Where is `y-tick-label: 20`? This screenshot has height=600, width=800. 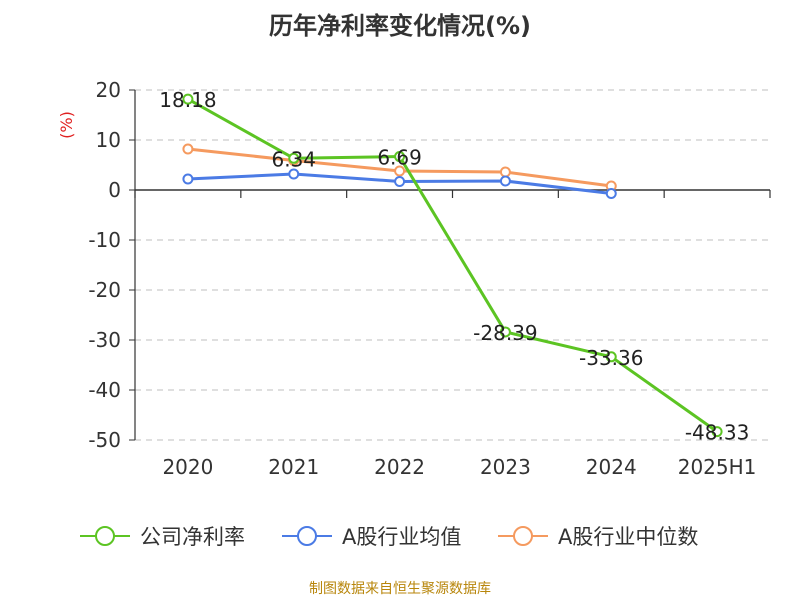 y-tick-label: 20 is located at coordinates (108, 90).